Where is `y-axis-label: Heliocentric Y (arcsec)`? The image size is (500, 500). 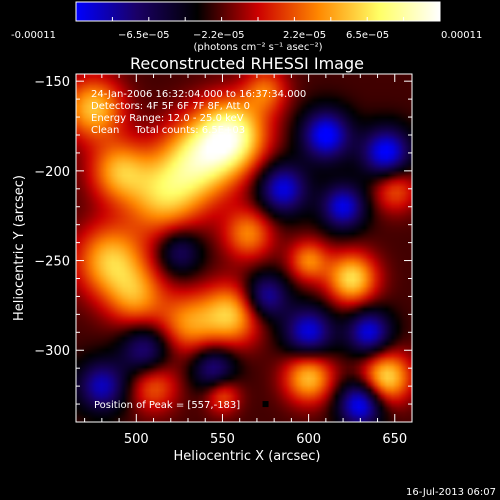 y-axis-label: Heliocentric Y (arcsec) is located at coordinates (19, 248).